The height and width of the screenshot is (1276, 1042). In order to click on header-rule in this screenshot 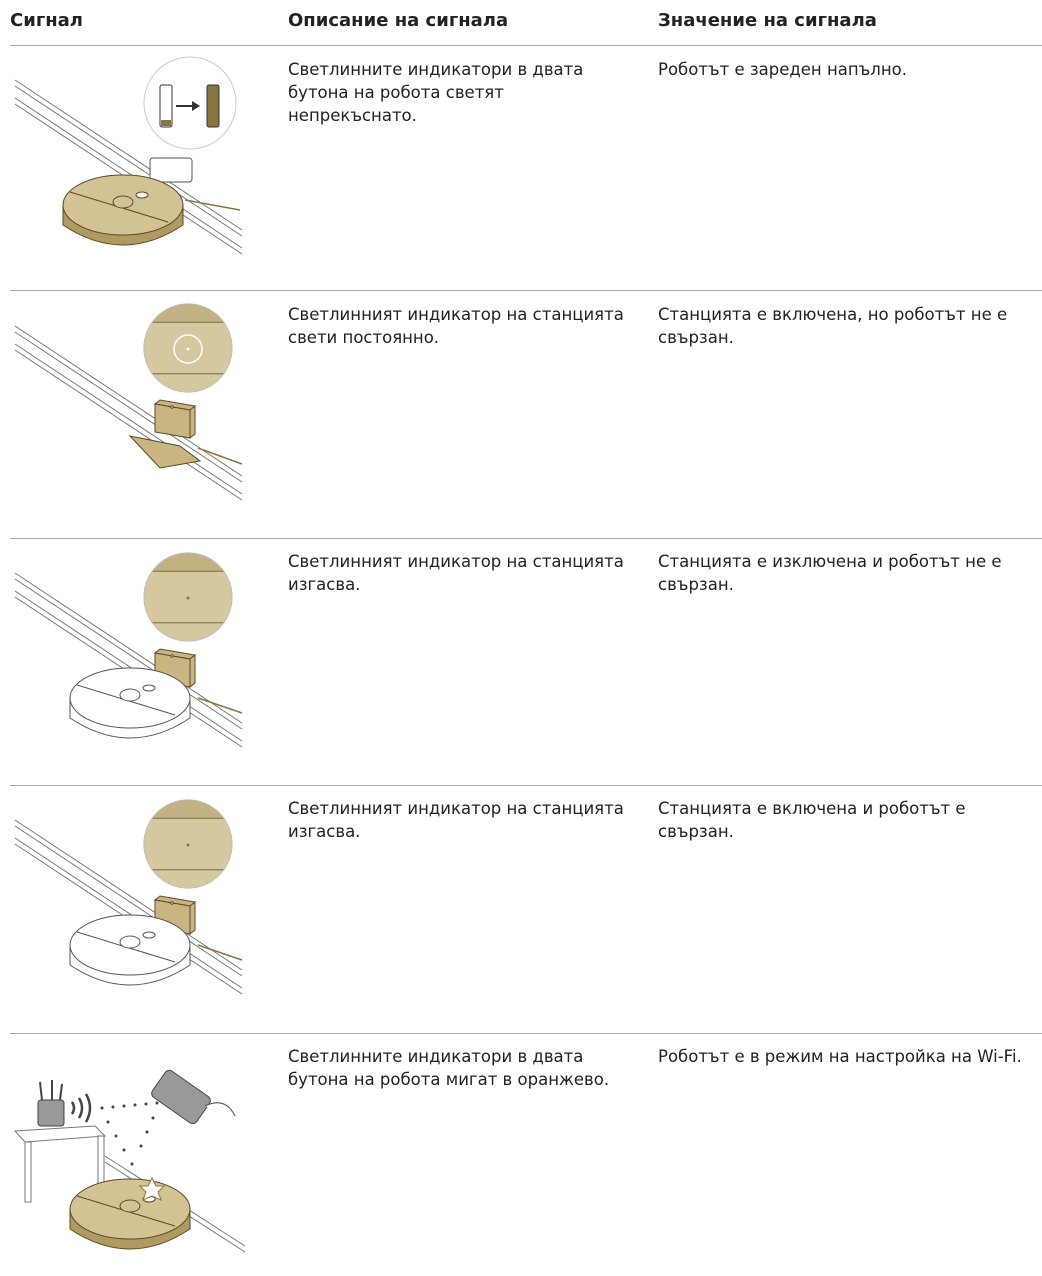, I will do `click(526, 45)`.